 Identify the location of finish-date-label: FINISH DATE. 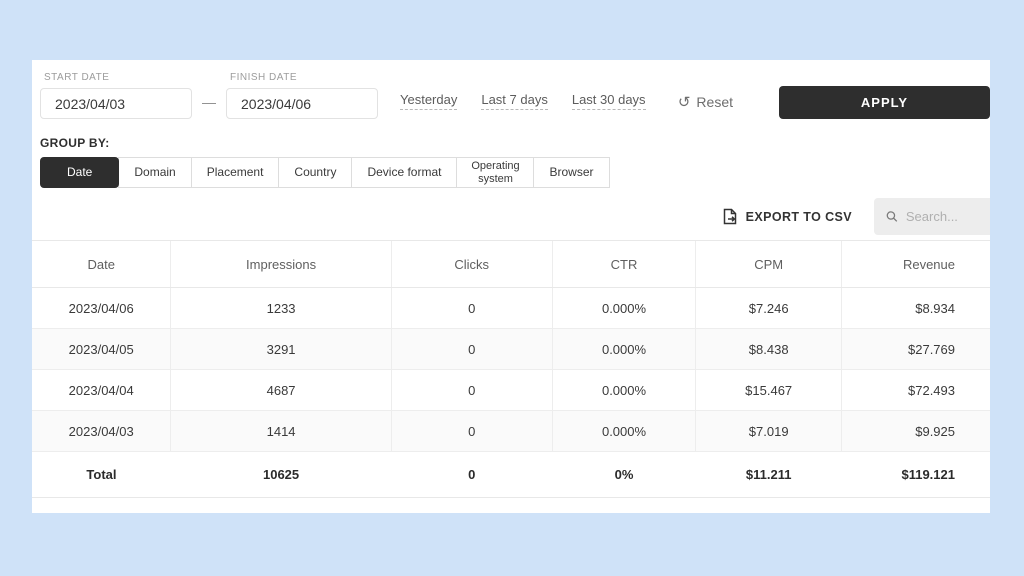
(263, 77).